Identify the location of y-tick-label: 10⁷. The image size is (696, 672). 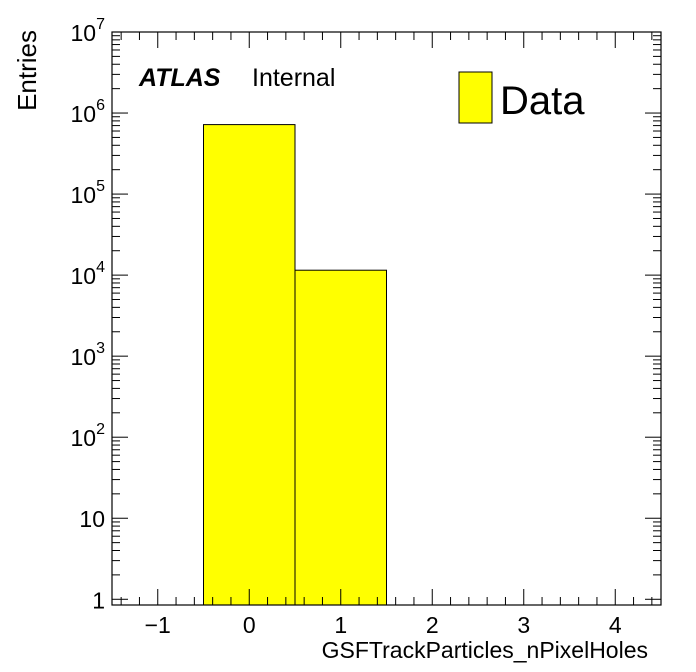
(88, 31).